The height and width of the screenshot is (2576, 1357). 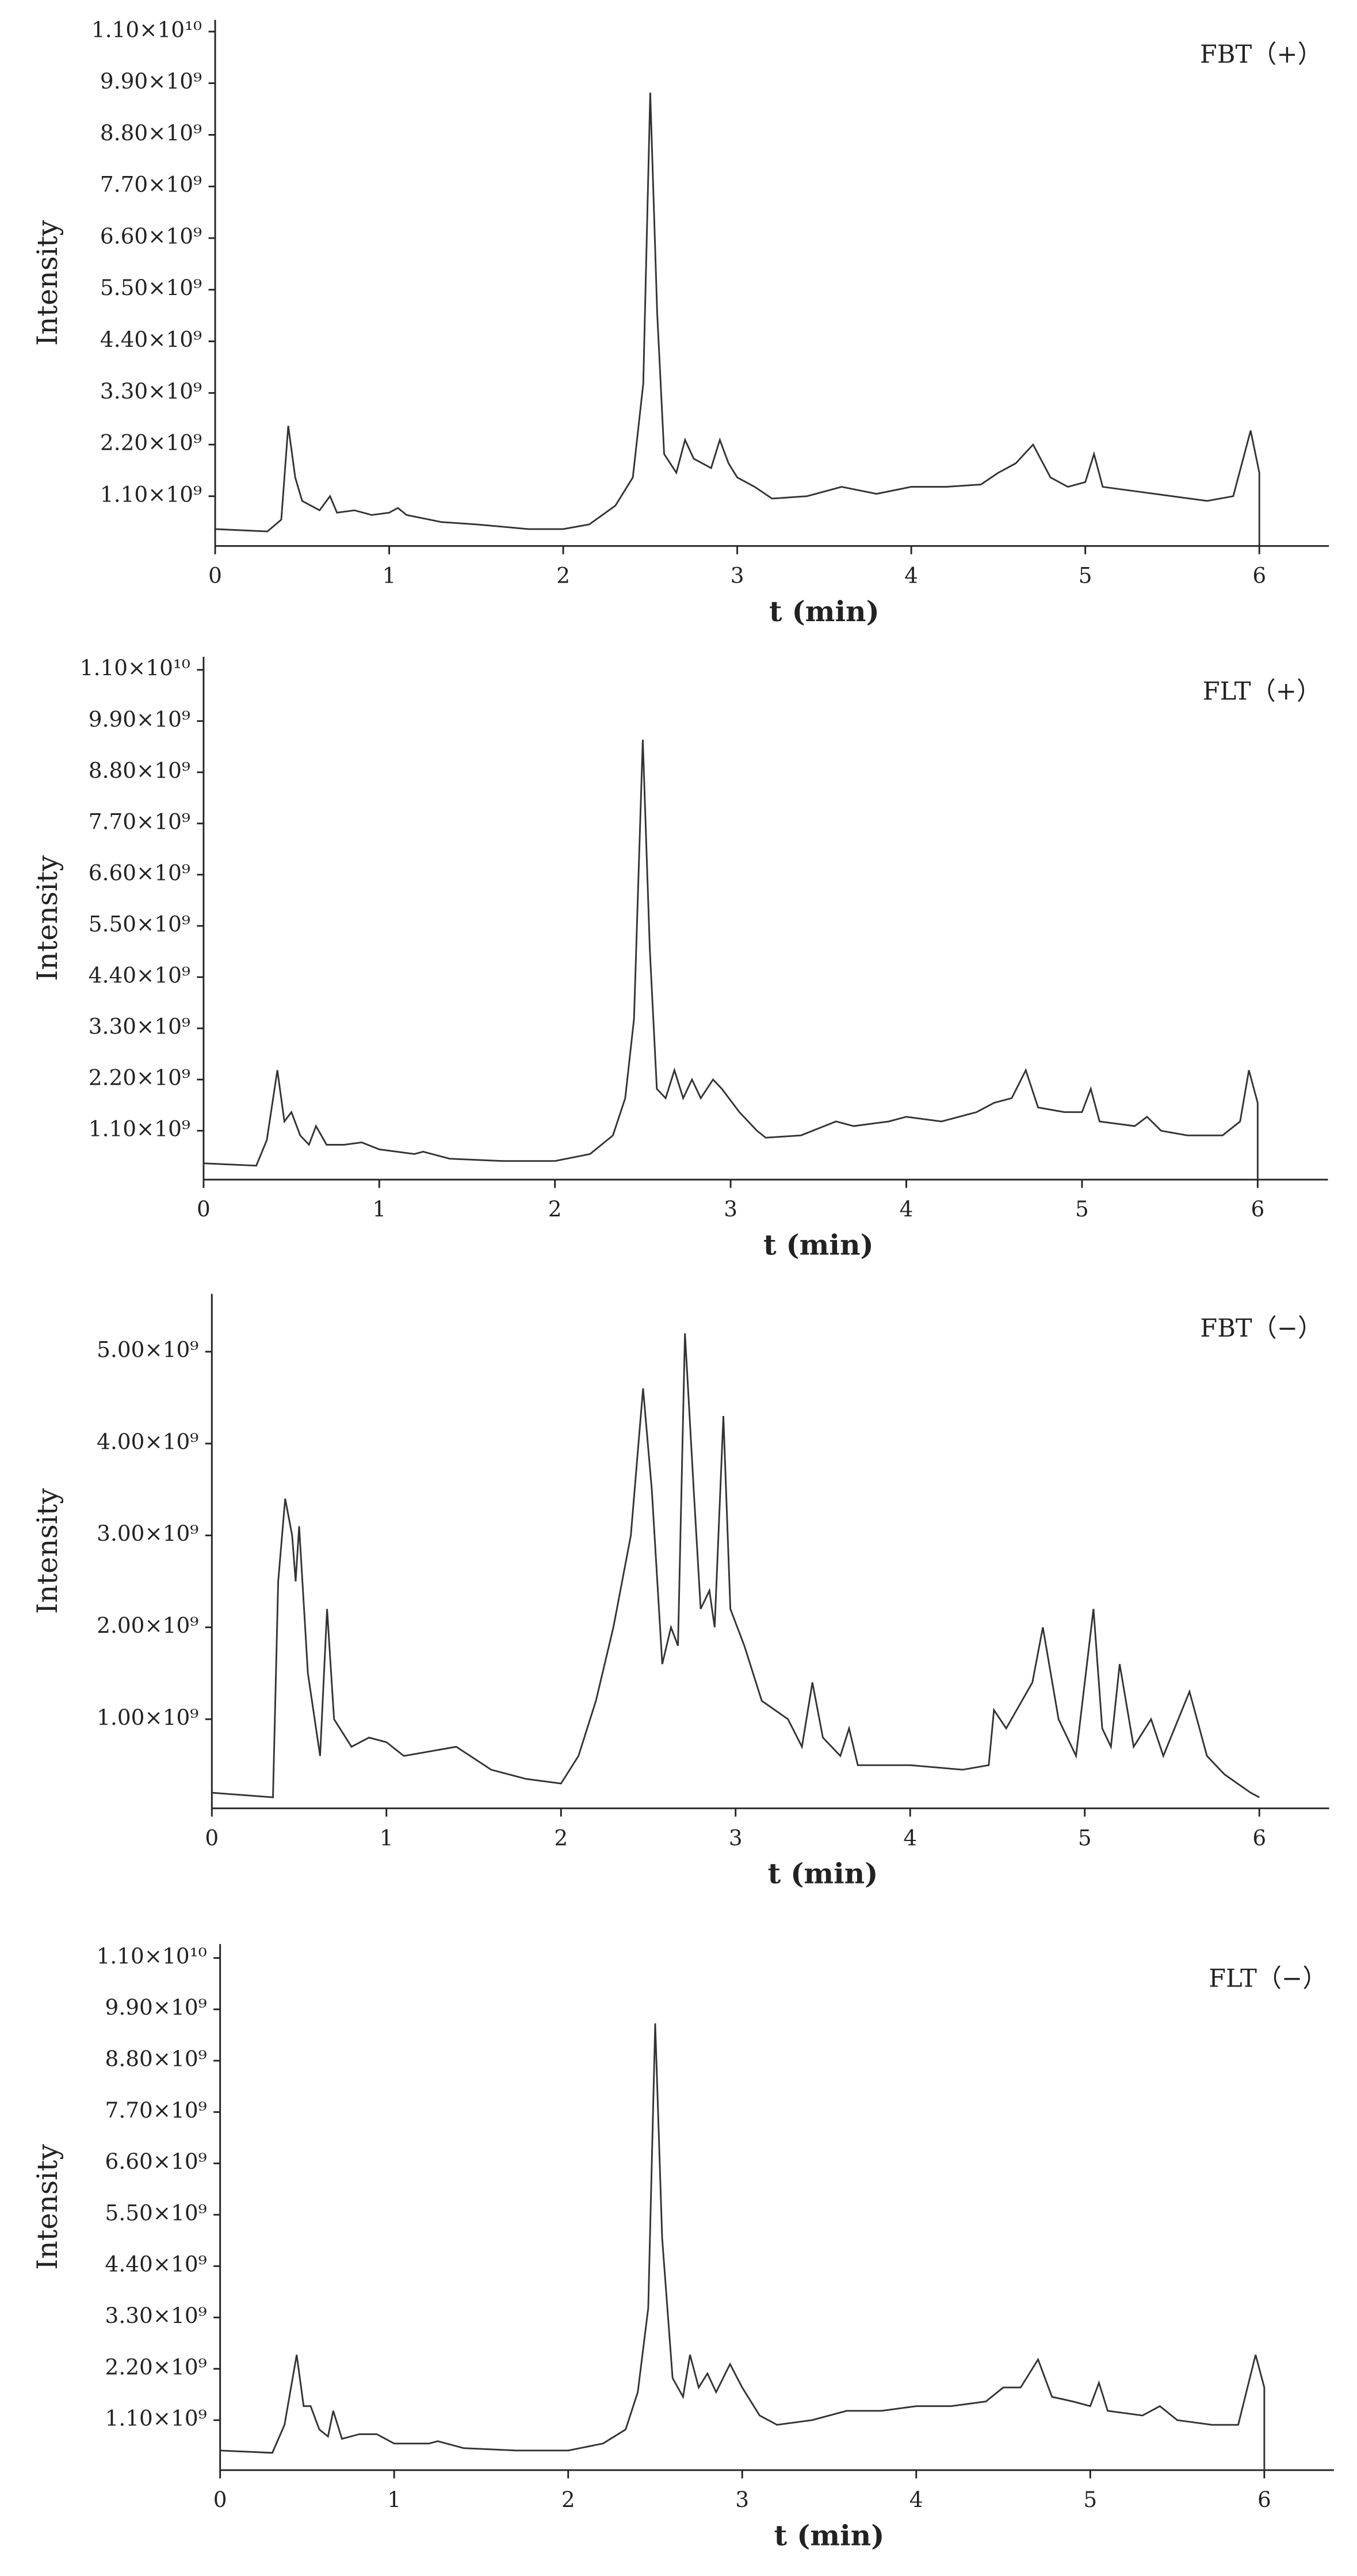 I want to click on panel-annotation: FBT（−）, so click(x=1261, y=1328).